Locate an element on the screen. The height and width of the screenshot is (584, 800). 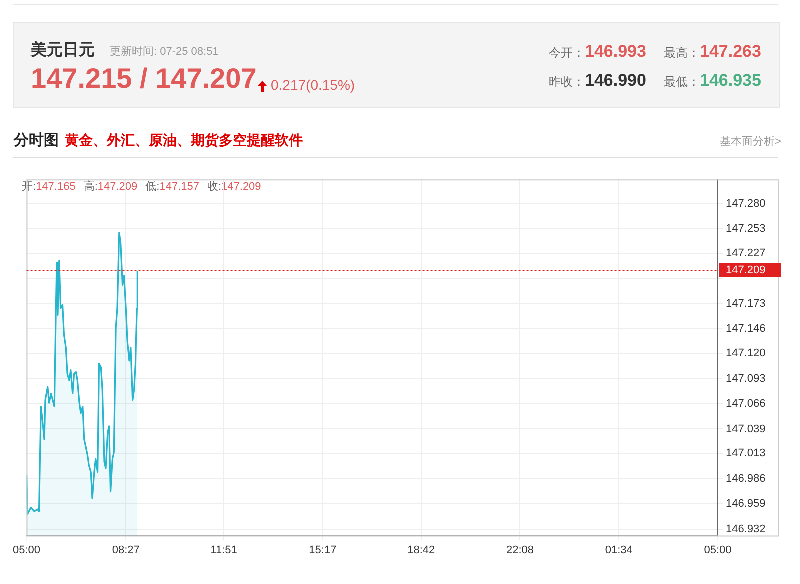
x-tick-label: 01:34 is located at coordinates (619, 550).